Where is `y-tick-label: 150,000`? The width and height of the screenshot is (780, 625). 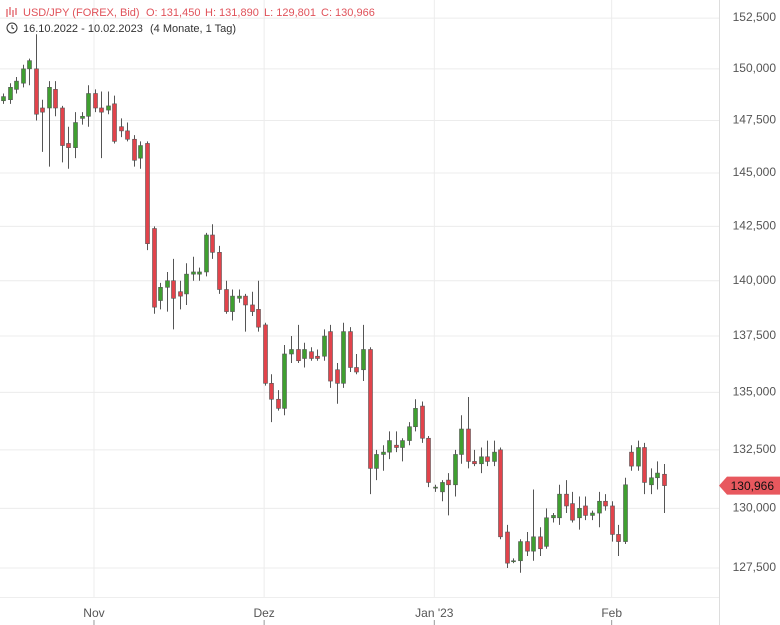 y-tick-label: 150,000 is located at coordinates (755, 68).